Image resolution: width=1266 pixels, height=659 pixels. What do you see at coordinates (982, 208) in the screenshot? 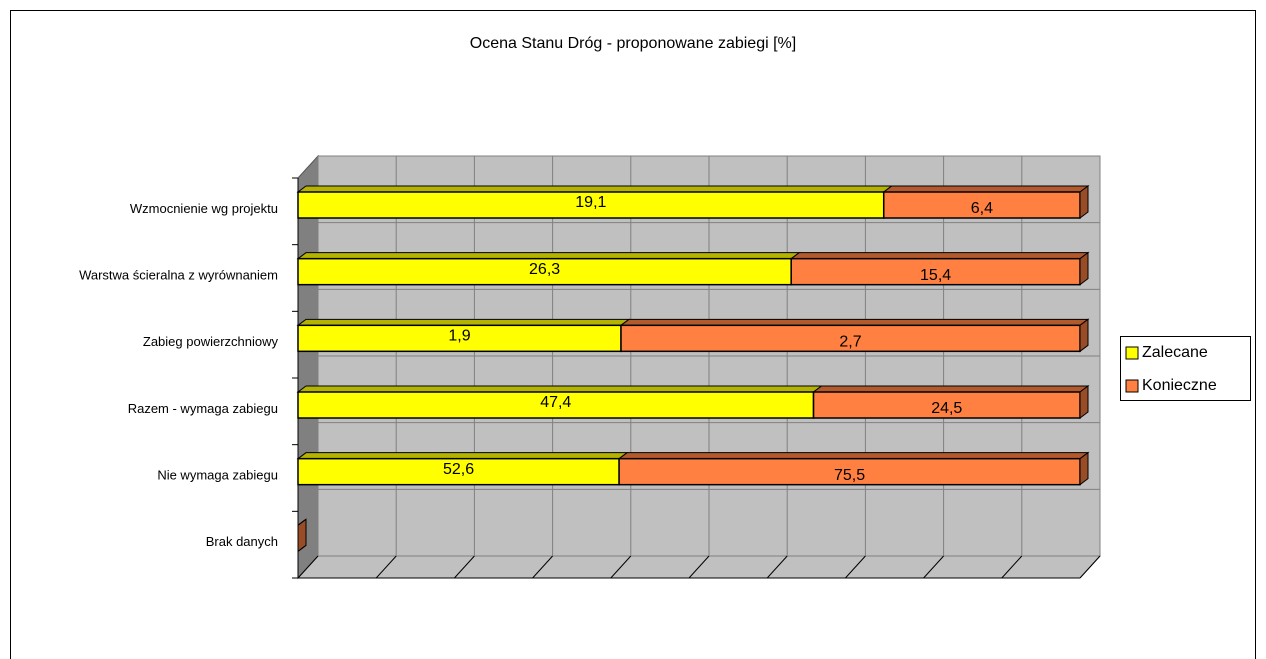
I see `data-label: 6,4` at bounding box center [982, 208].